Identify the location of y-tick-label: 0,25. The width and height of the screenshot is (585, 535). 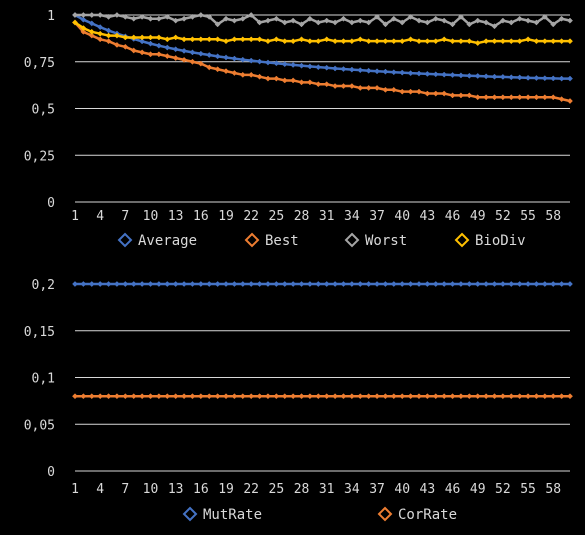
(39, 156).